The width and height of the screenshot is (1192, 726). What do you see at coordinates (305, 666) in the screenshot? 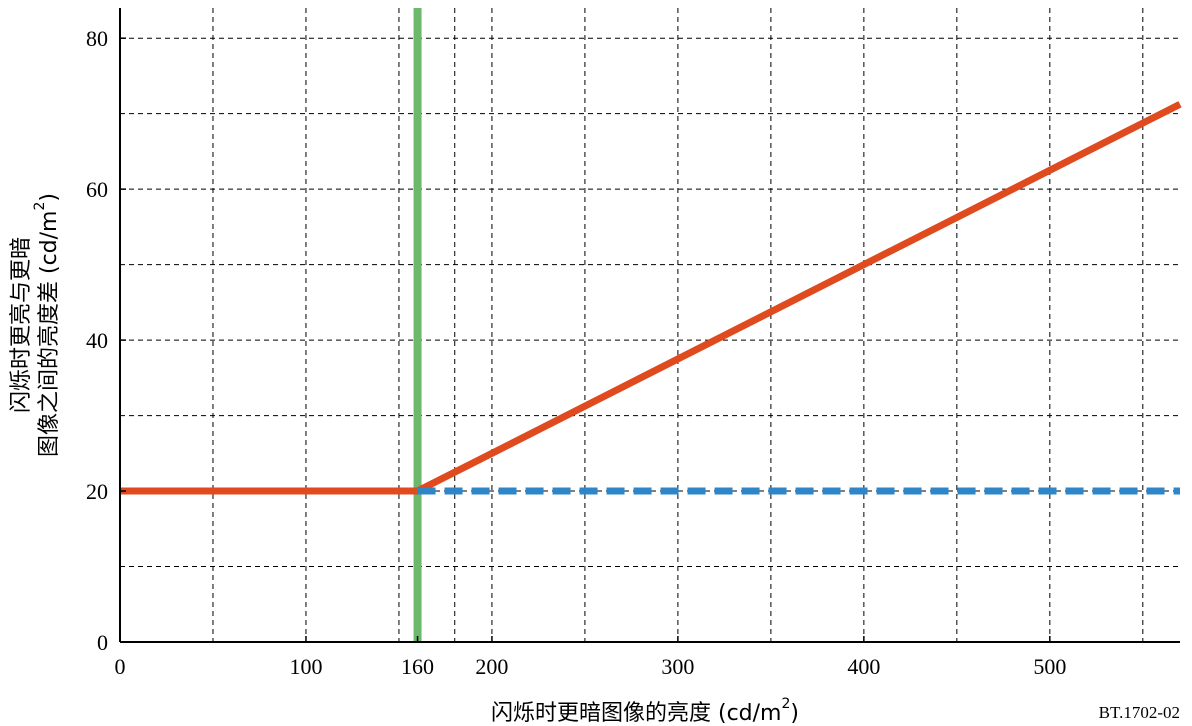
I see `x-tick-label: 100` at bounding box center [305, 666].